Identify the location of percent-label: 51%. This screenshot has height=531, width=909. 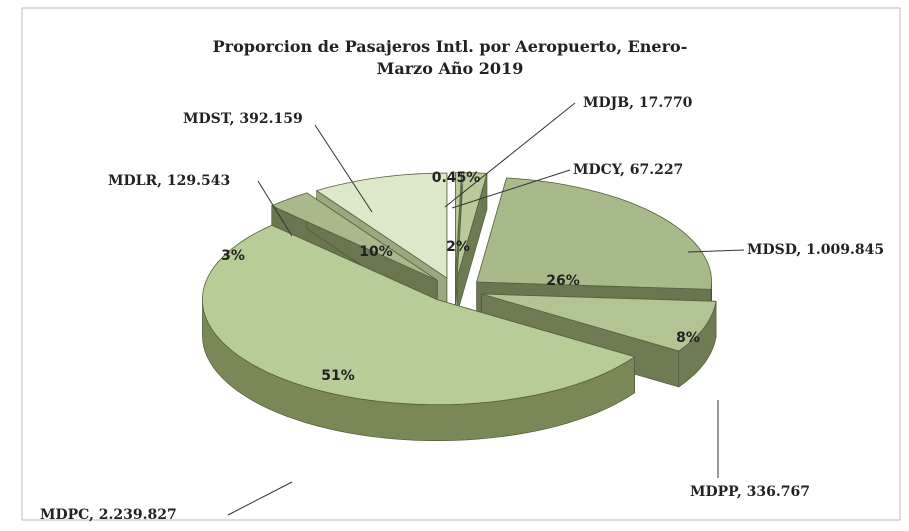
(338, 376).